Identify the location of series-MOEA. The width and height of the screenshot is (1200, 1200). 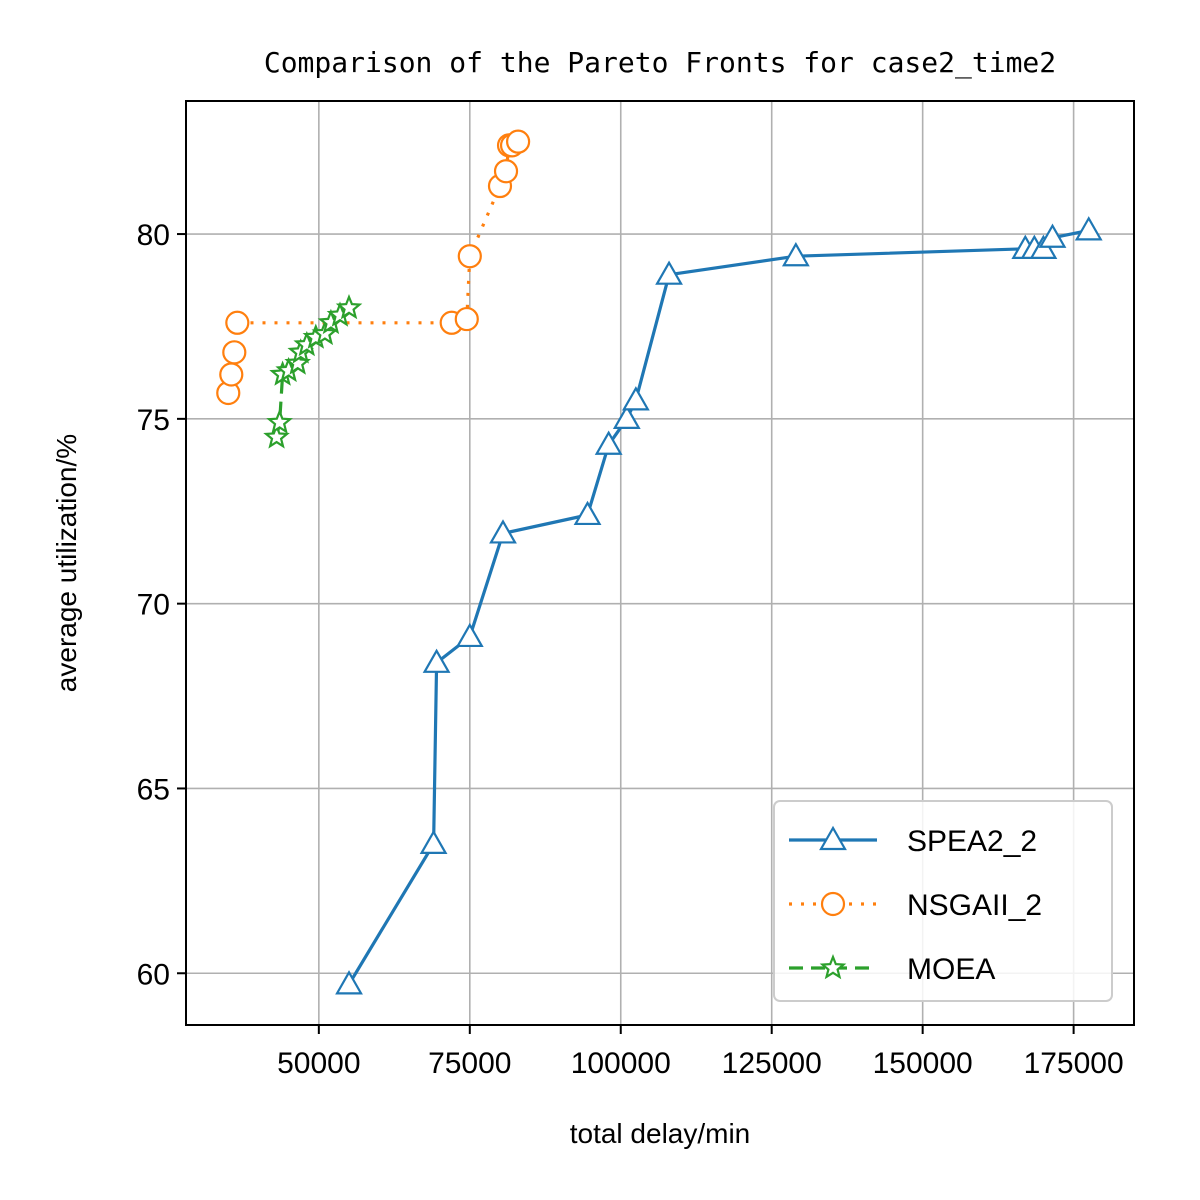
(313, 371).